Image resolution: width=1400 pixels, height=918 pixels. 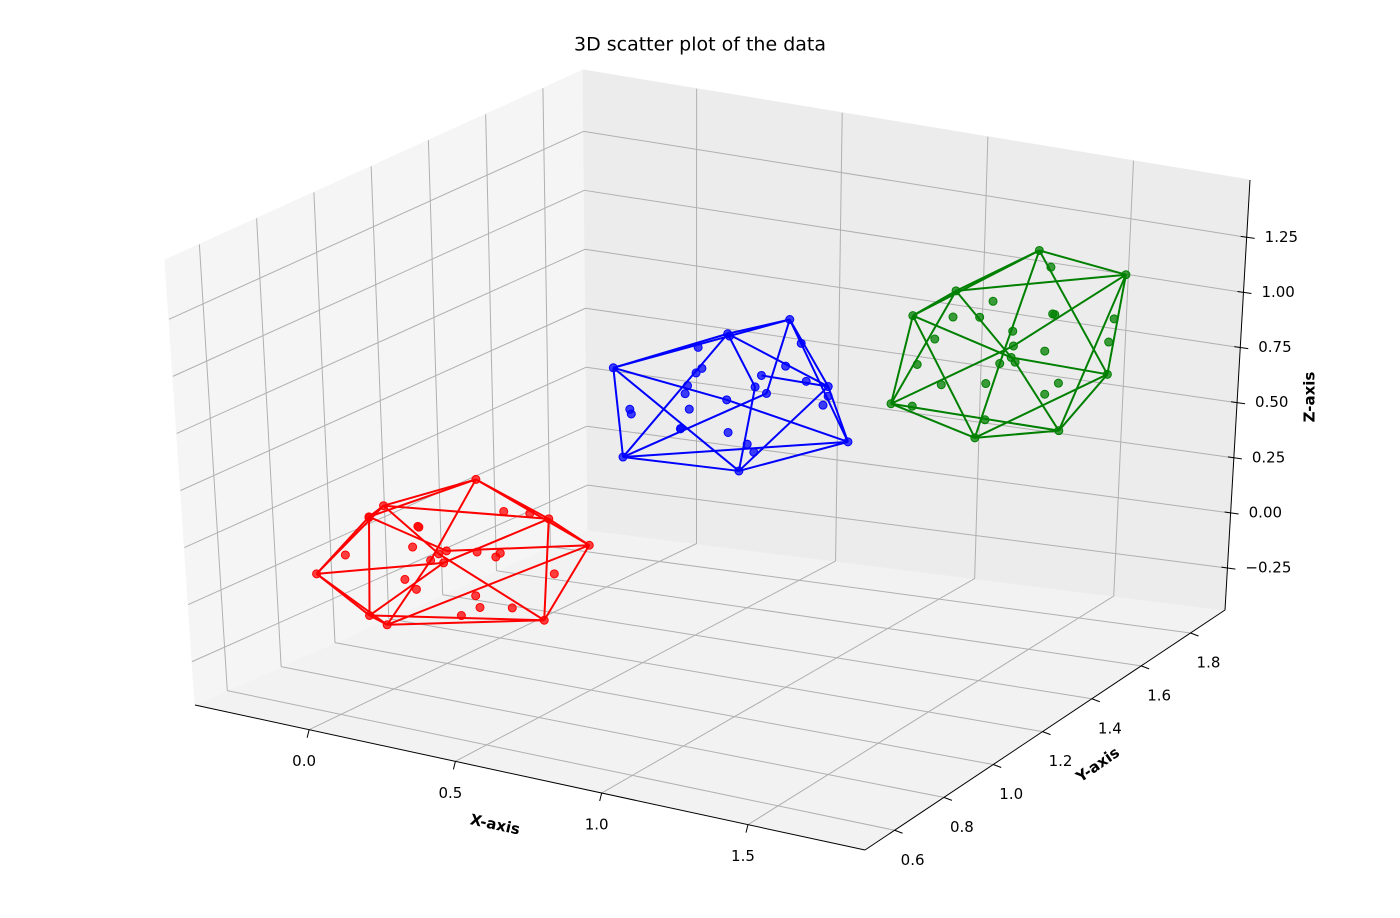 I want to click on z-tick-label: 0.75, so click(x=1274, y=347).